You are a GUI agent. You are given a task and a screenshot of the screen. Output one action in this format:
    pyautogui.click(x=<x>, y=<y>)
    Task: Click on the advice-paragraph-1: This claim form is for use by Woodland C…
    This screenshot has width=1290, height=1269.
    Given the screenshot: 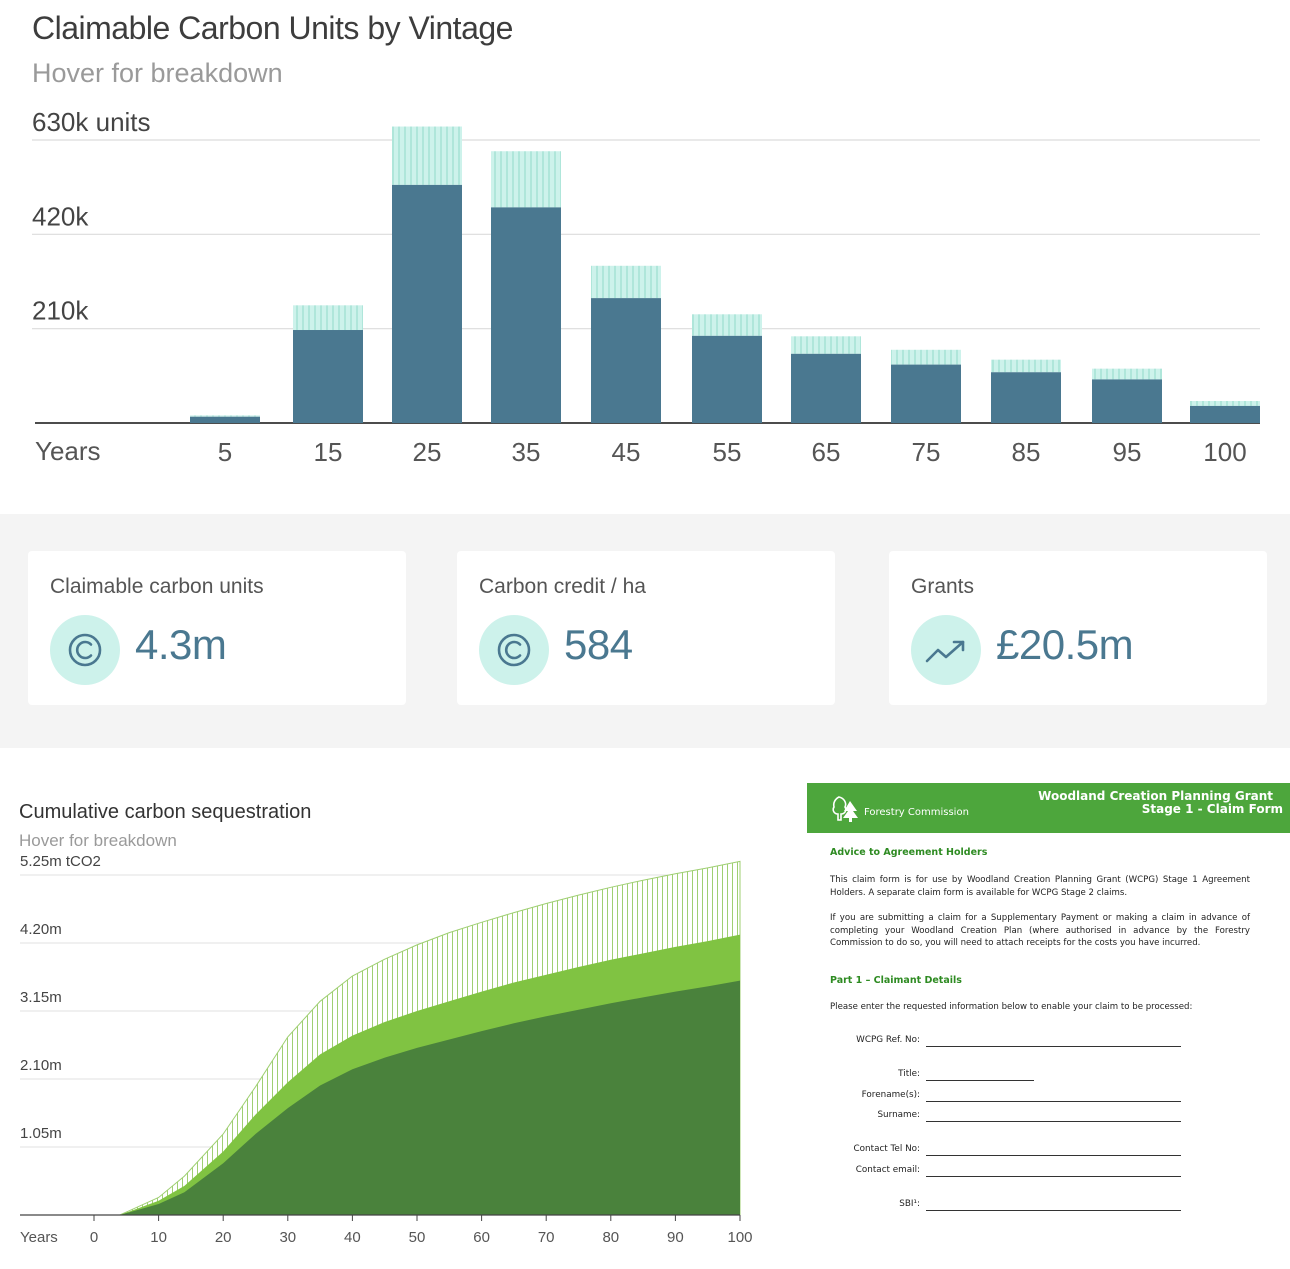 What is the action you would take?
    pyautogui.click(x=1040, y=886)
    